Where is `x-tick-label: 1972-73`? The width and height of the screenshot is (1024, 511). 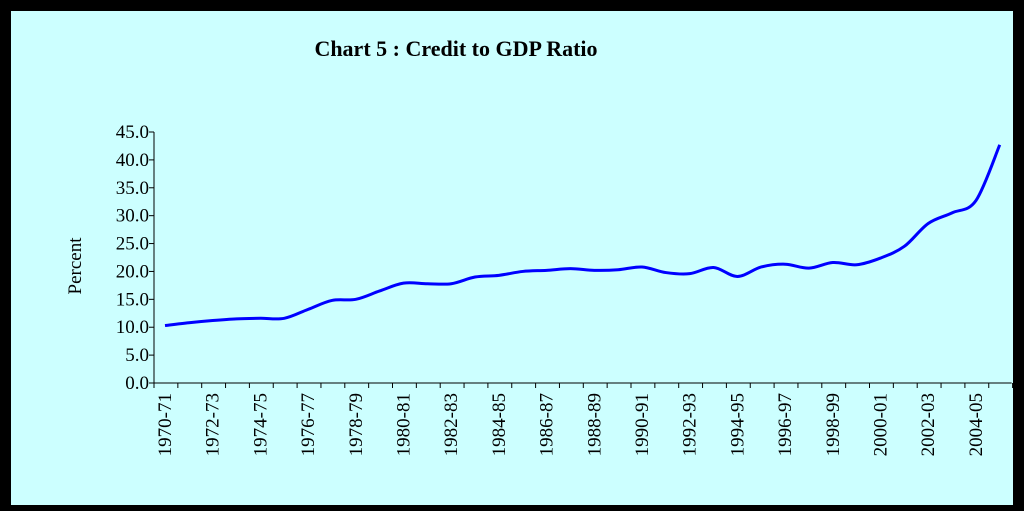 x-tick-label: 1972-73 is located at coordinates (213, 424).